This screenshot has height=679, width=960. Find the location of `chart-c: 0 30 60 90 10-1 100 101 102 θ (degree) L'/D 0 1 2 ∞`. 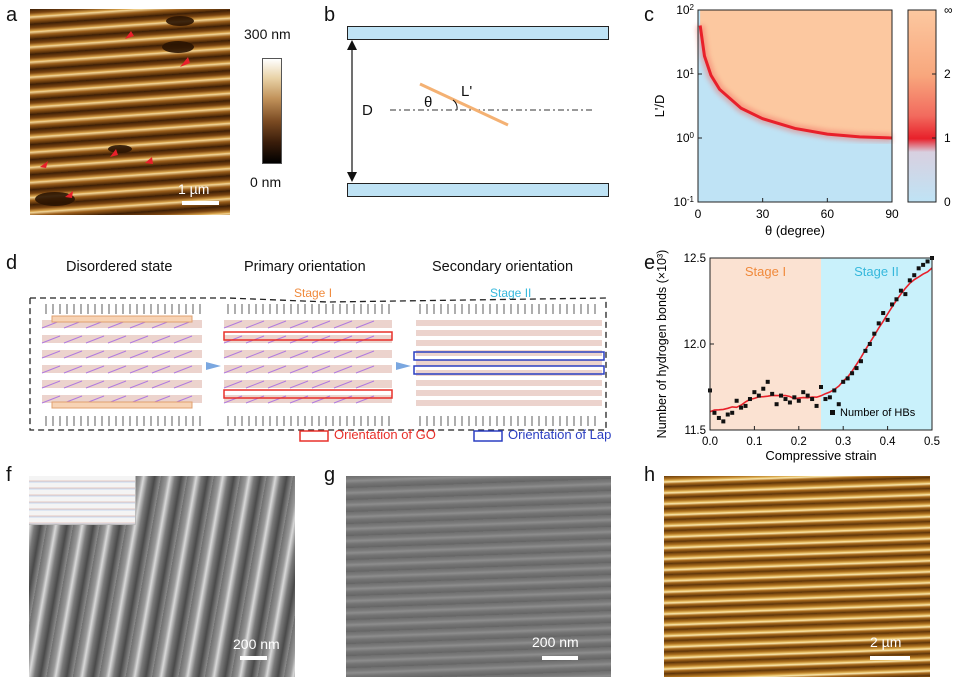

chart-c: 0 30 60 90 10-1 100 101 102 θ (degree) L'/D 0 1 2 ∞ is located at coordinates (802, 121).